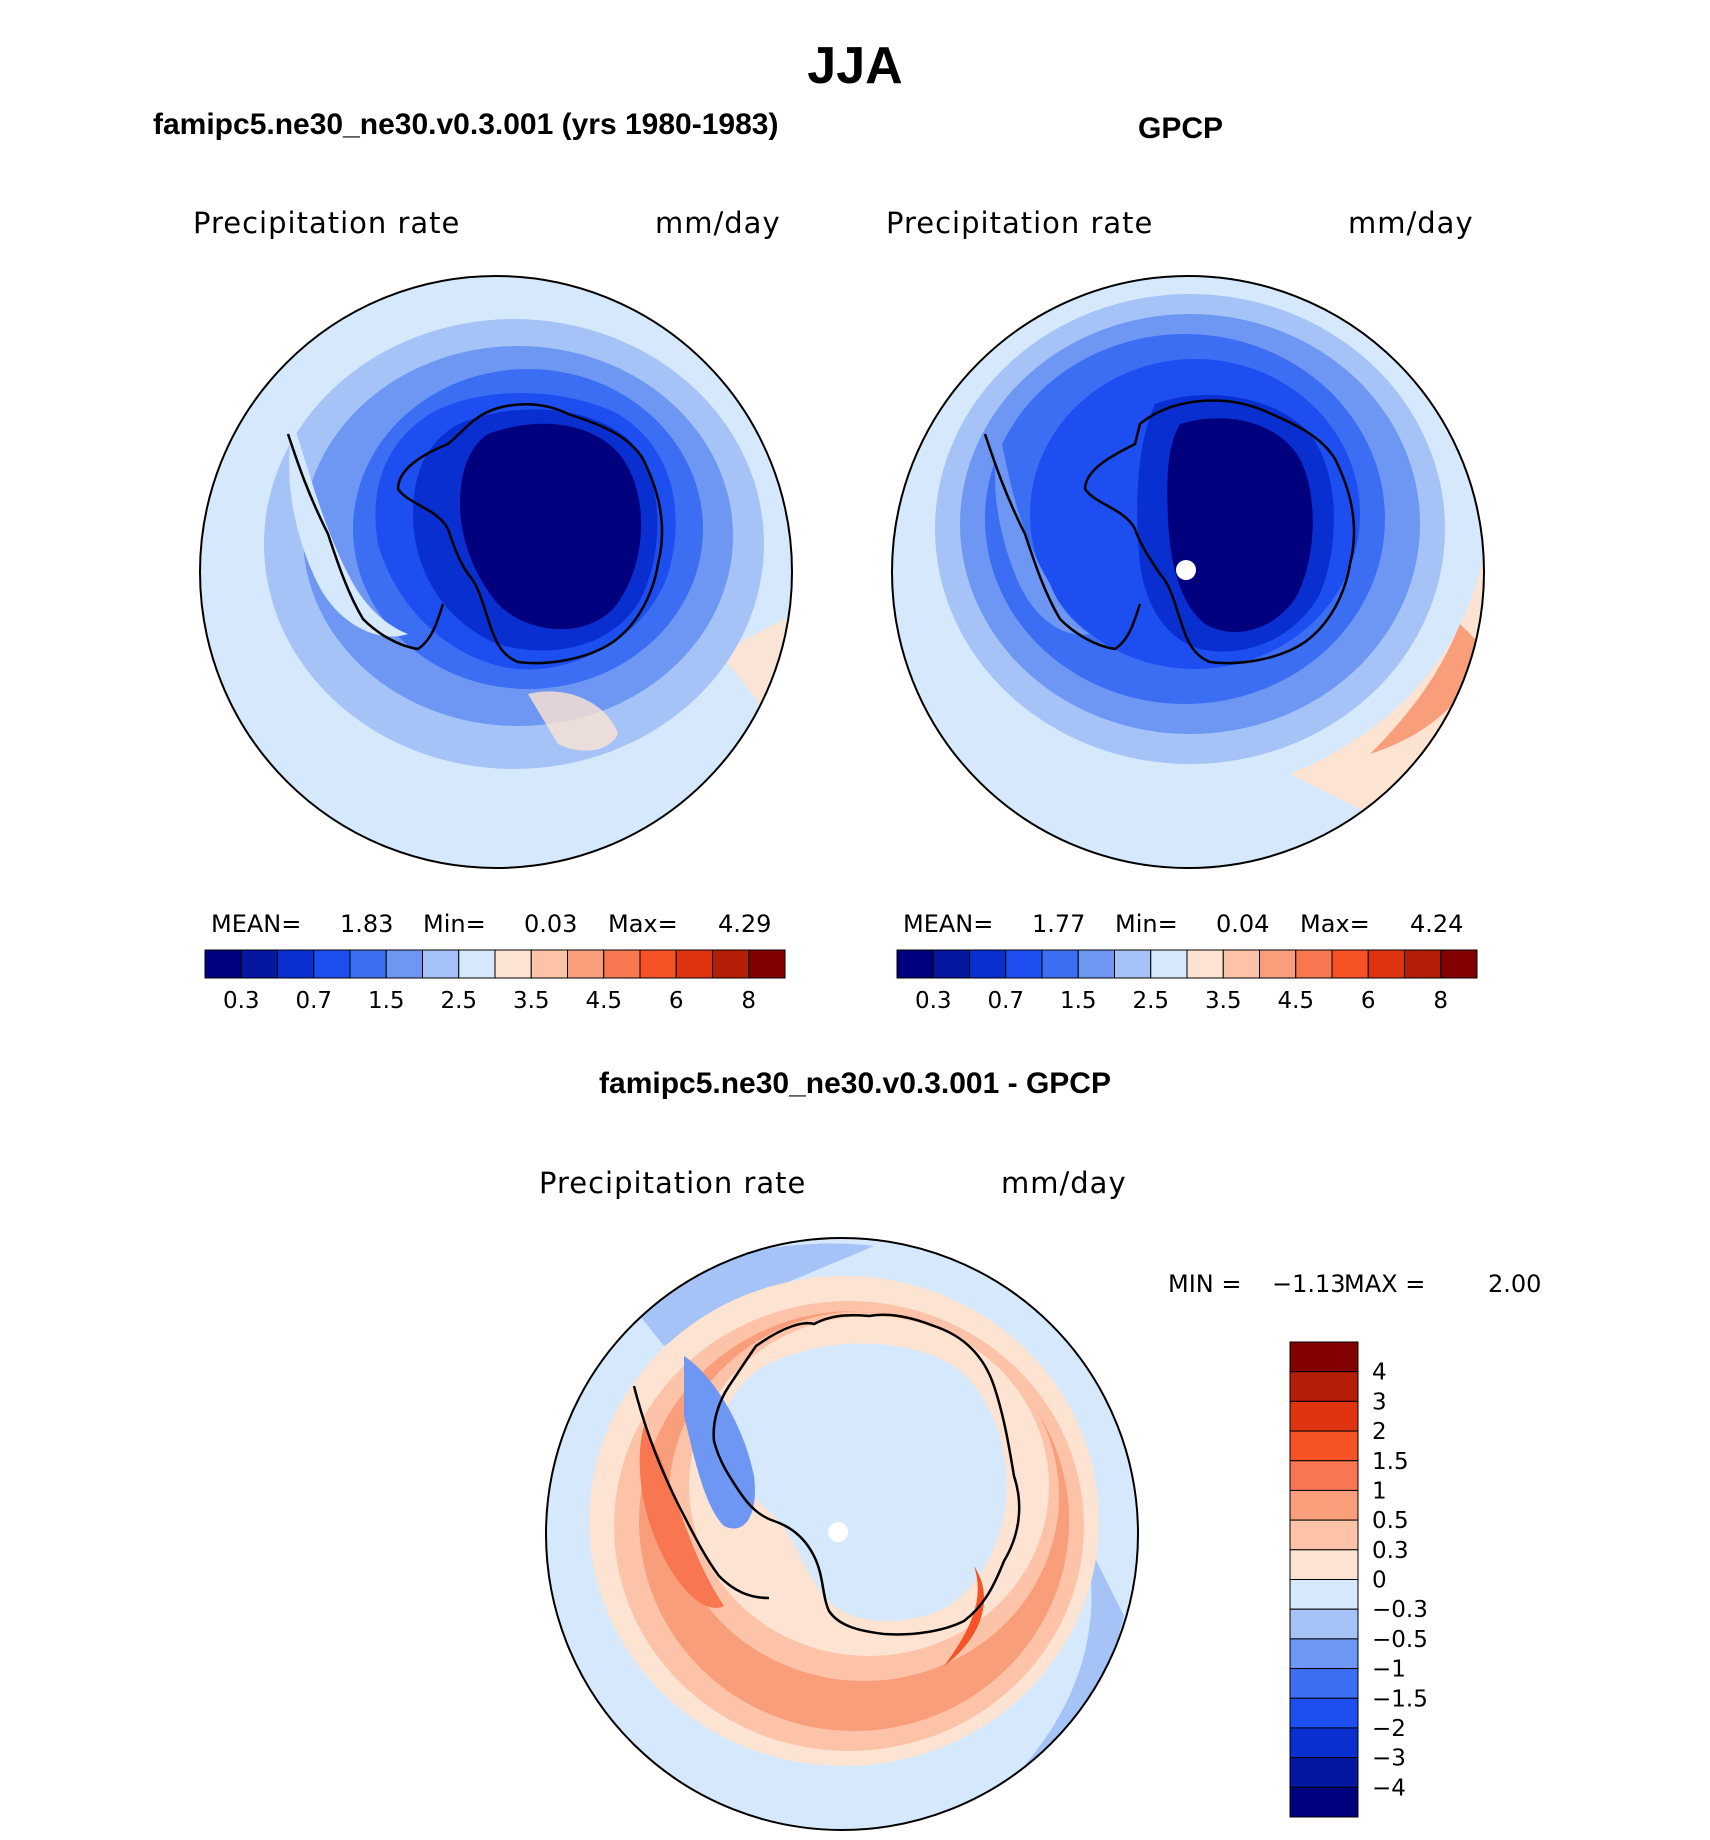  Describe the element at coordinates (1379, 1373) in the screenshot. I see `colorbar-diff-tick-label: 4` at that location.